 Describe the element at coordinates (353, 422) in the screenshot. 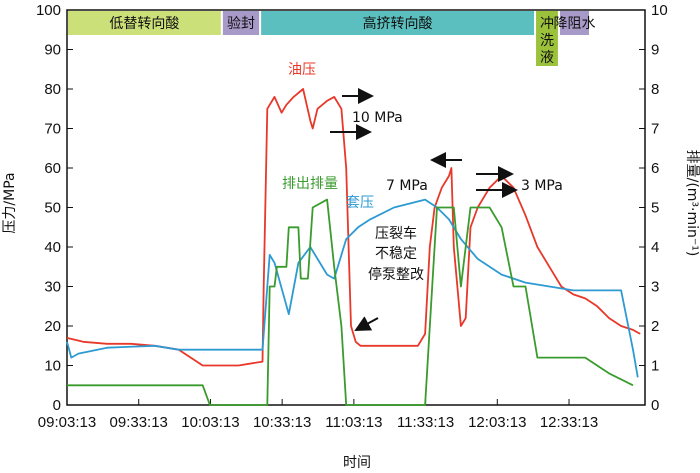

I see `x-tick-label: 11:03:13` at that location.